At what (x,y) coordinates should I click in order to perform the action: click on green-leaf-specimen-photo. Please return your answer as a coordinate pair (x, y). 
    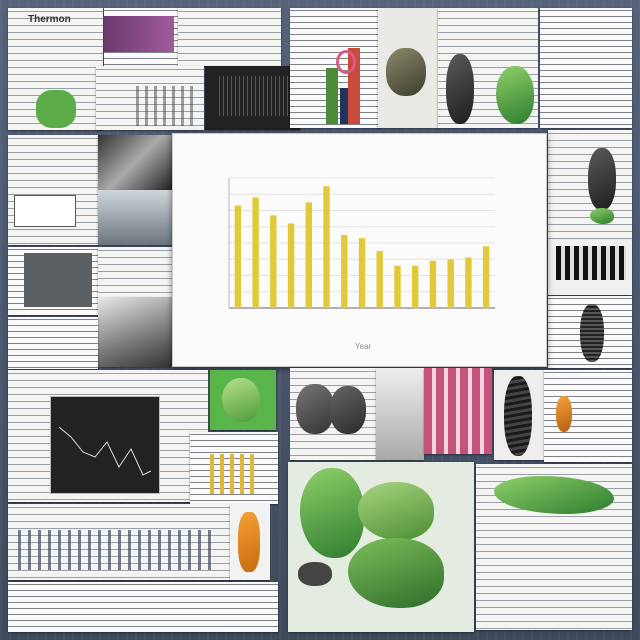
    Looking at the image, I should click on (381, 547).